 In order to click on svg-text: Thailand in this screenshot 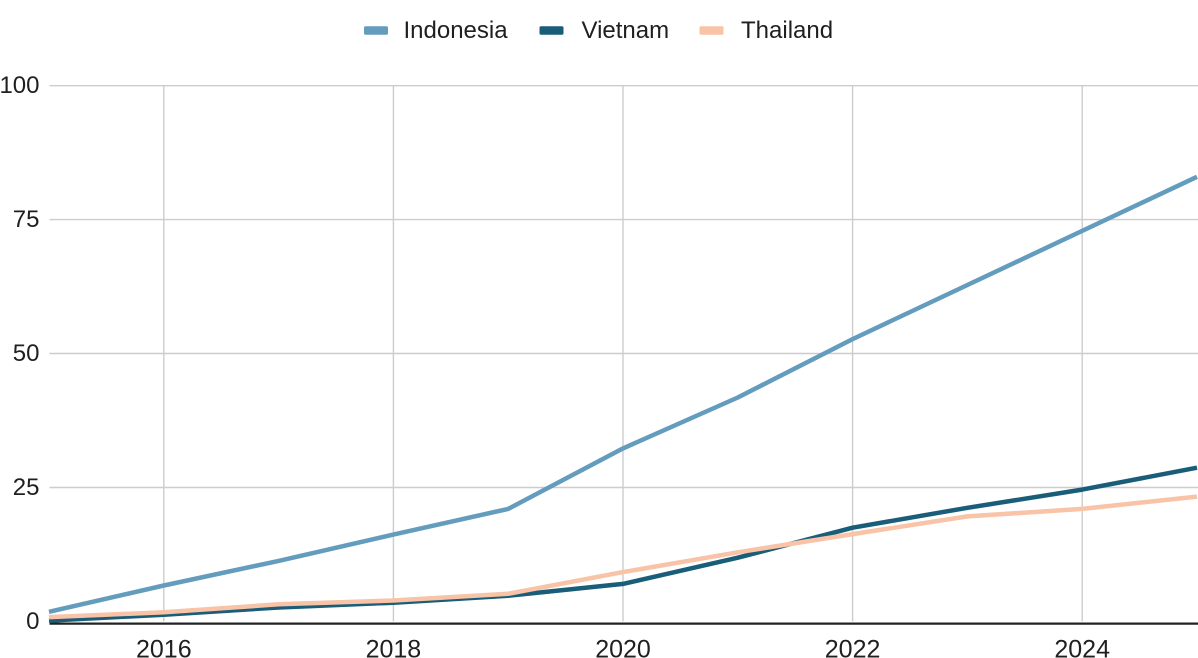, I will do `click(787, 30)`.